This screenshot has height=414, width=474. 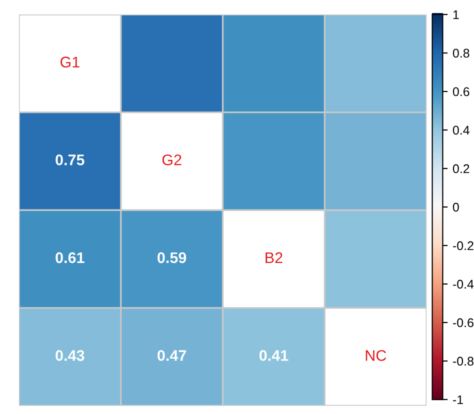 What do you see at coordinates (455, 207) in the screenshot?
I see `color-bar-label: 0` at bounding box center [455, 207].